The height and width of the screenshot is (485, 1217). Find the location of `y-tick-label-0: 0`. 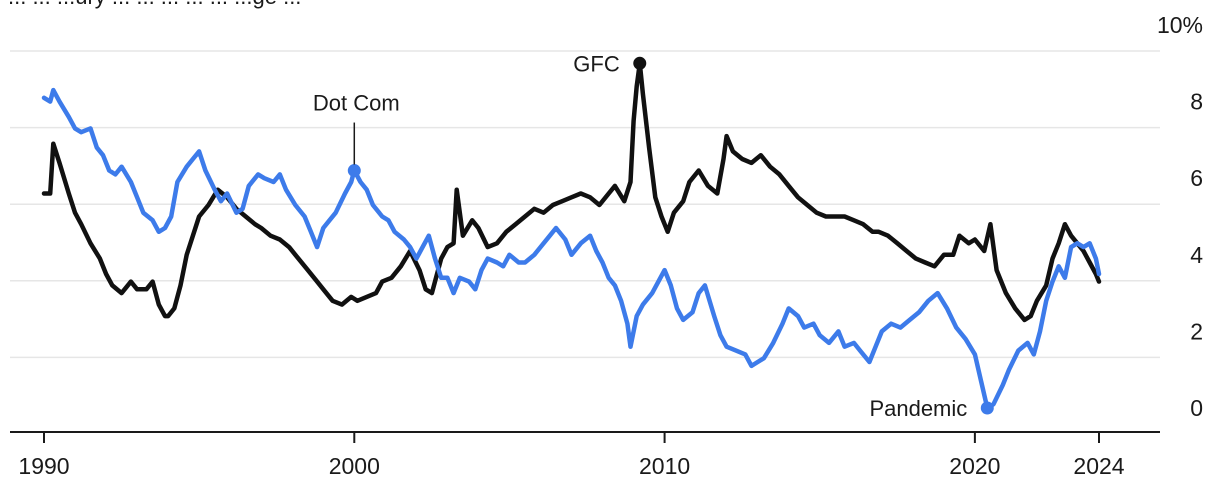

y-tick-label-0: 0 is located at coordinates (1196, 408).